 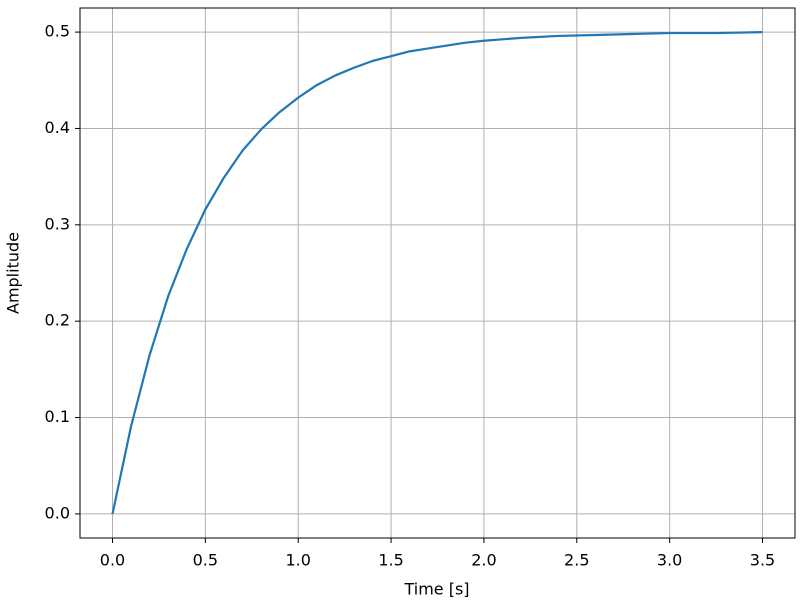 What do you see at coordinates (762, 560) in the screenshot?
I see `x-tick-label: 3.5` at bounding box center [762, 560].